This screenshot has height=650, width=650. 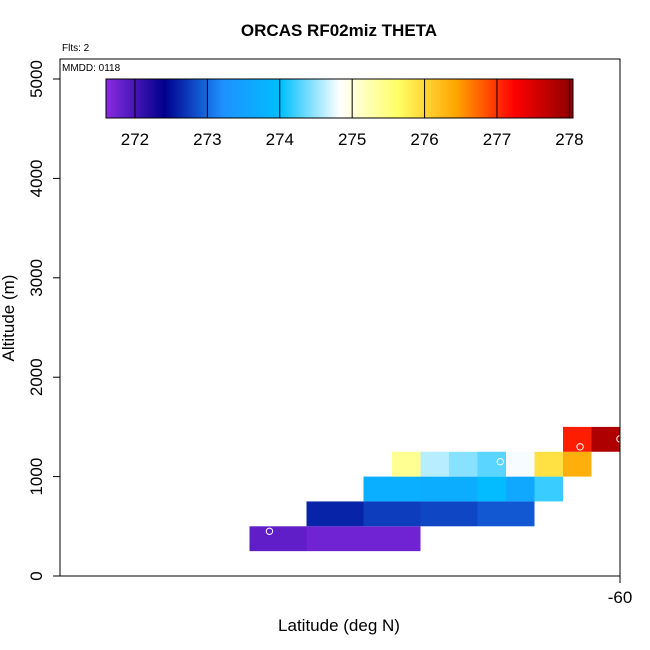 What do you see at coordinates (36, 377) in the screenshot?
I see `y-tick-label: 2000` at bounding box center [36, 377].